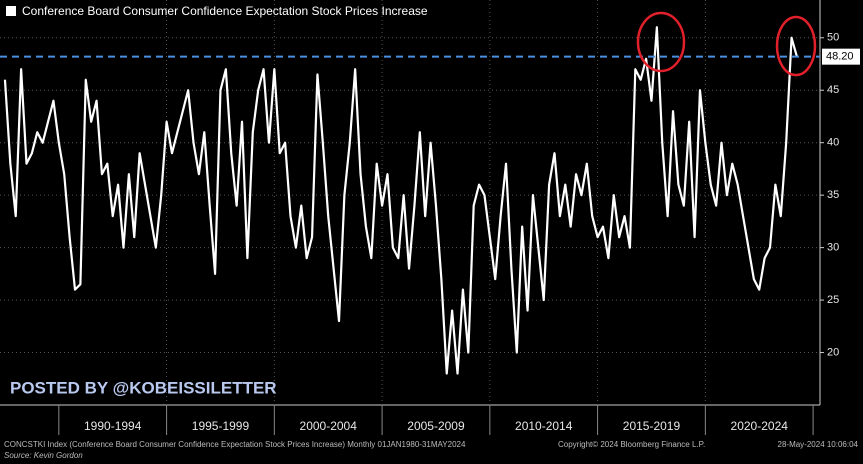 This screenshot has width=863, height=464. I want to click on x-tick-label: 2010-2014, so click(544, 426).